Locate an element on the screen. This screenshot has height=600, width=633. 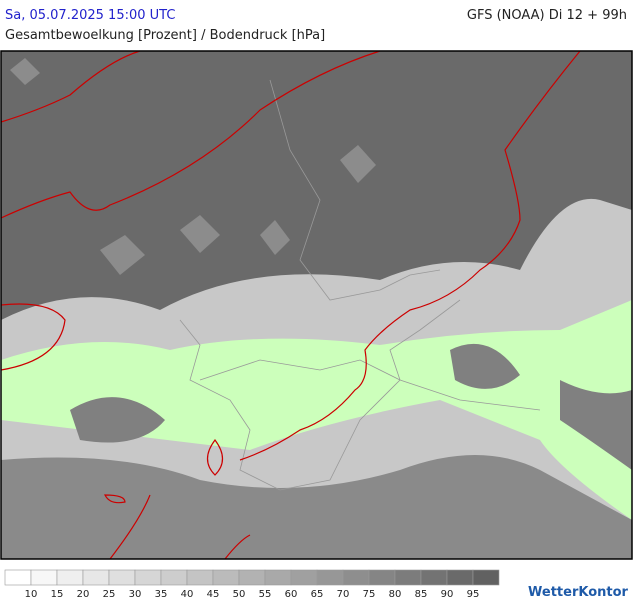
legend: 10 15 20 25 30 35 40 45 50 55 60 65 70 75 80 85 90 95 is located at coordinates (252, 584).